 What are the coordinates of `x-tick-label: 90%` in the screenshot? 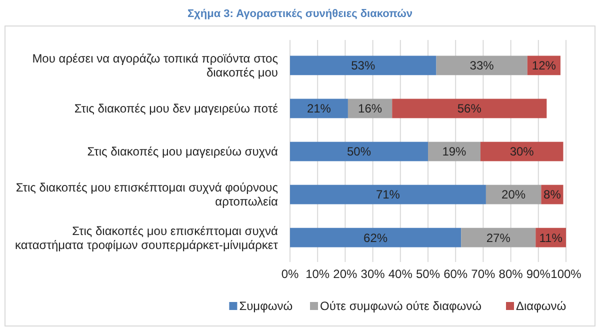 It's located at (538, 274).